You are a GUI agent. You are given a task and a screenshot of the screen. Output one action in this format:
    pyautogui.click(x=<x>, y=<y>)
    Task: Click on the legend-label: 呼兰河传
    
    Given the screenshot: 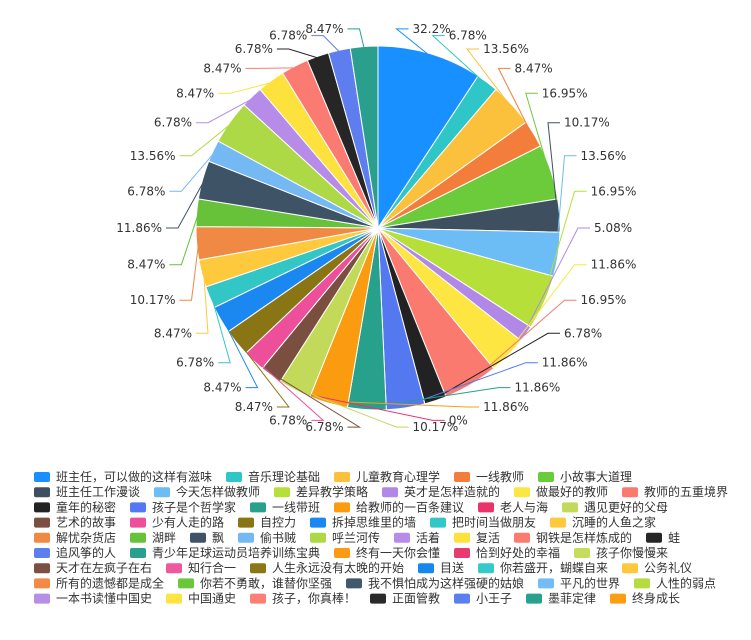 What is the action you would take?
    pyautogui.click(x=356, y=537)
    